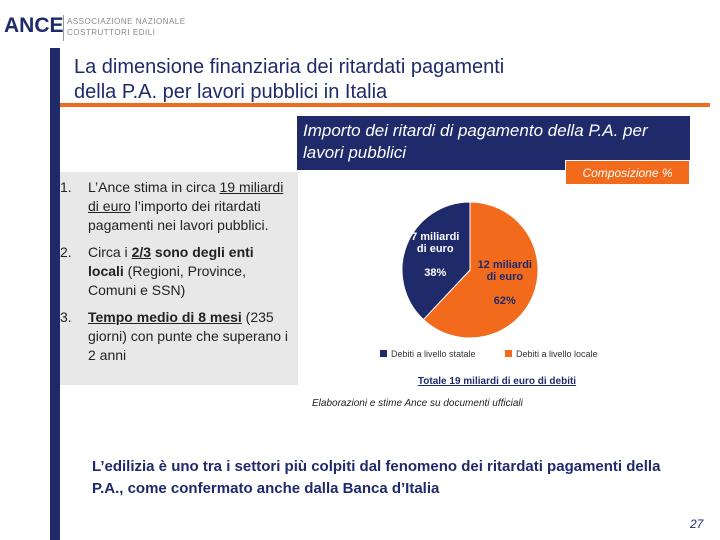 The height and width of the screenshot is (540, 720). I want to click on list-number: 2., so click(66, 252).